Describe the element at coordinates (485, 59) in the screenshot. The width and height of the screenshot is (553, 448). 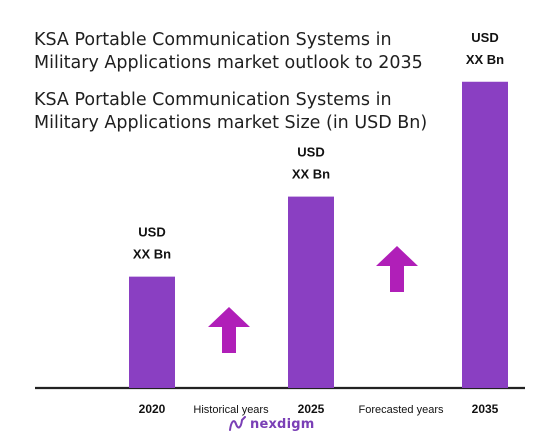
I see `data-label-2035-2: XX Bn` at that location.